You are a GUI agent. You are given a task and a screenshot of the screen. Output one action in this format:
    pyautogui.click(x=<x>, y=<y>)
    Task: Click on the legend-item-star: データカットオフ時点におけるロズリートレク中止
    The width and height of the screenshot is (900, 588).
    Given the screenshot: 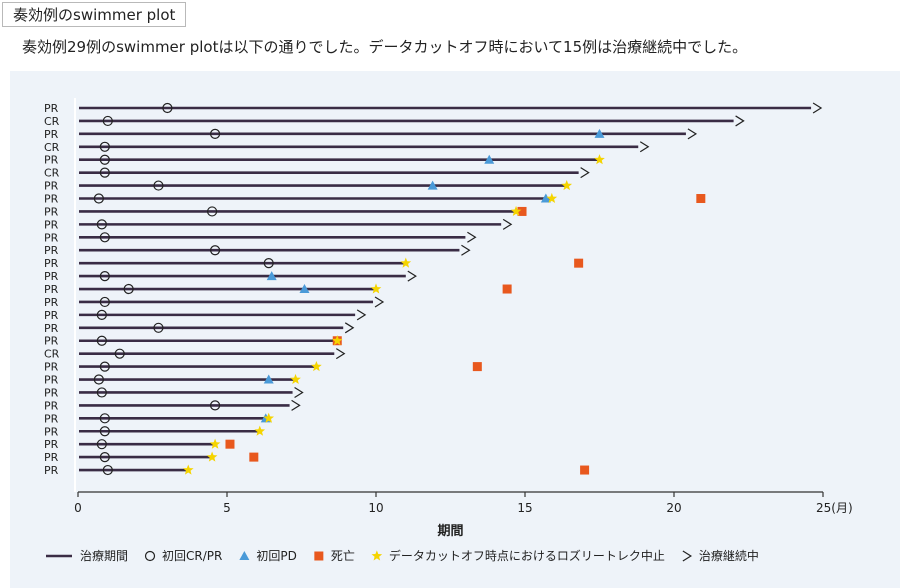 What is the action you would take?
    pyautogui.click(x=518, y=555)
    